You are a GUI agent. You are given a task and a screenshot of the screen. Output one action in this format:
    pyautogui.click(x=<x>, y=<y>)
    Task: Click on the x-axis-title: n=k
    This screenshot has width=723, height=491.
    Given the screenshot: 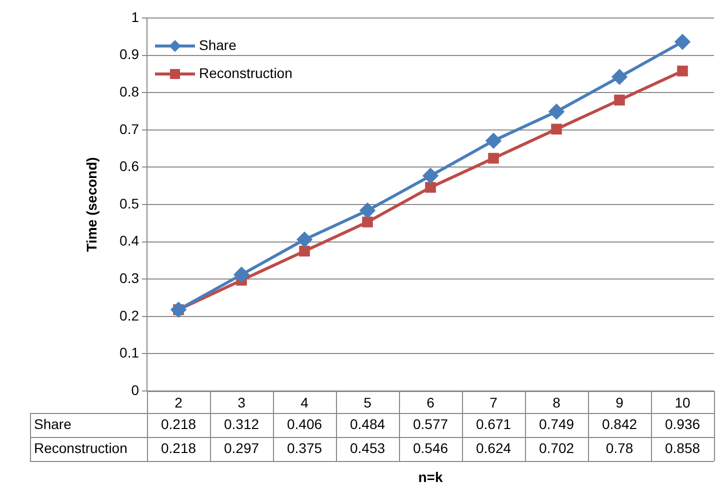 What is the action you would take?
    pyautogui.click(x=430, y=476)
    